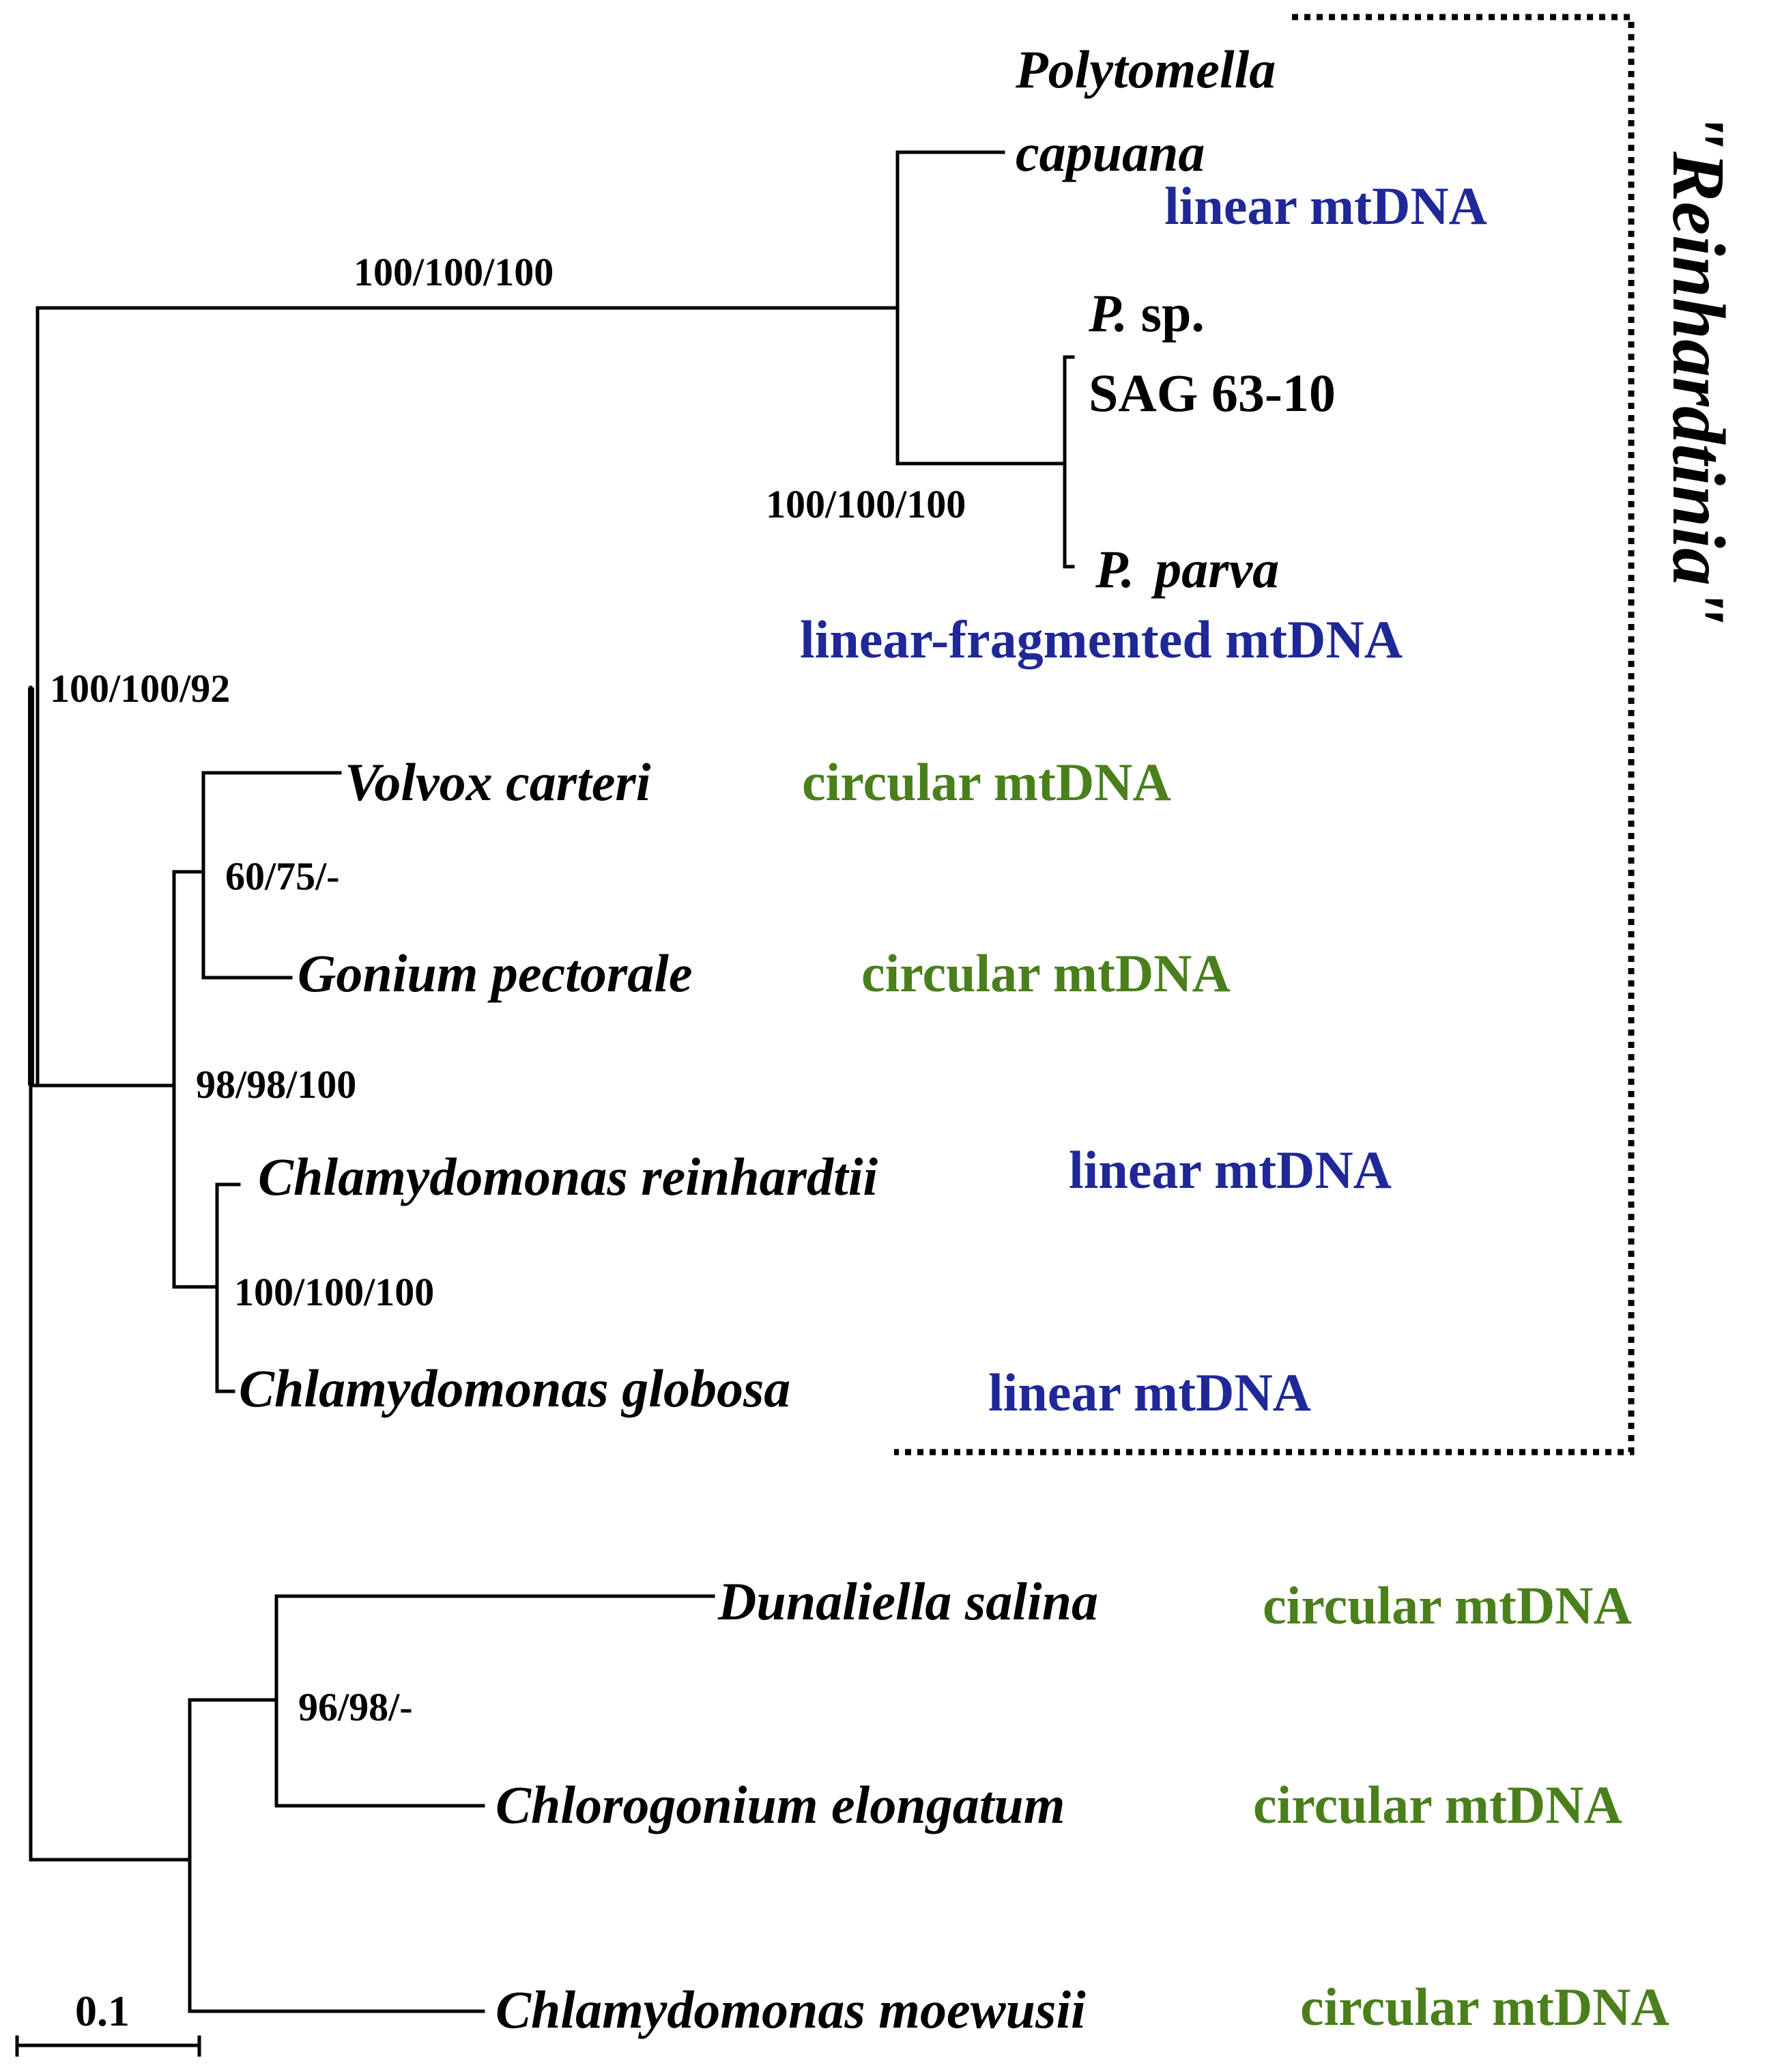  What do you see at coordinates (1166, 313) in the screenshot?
I see `taxon-p-sp-epithet: sp.` at bounding box center [1166, 313].